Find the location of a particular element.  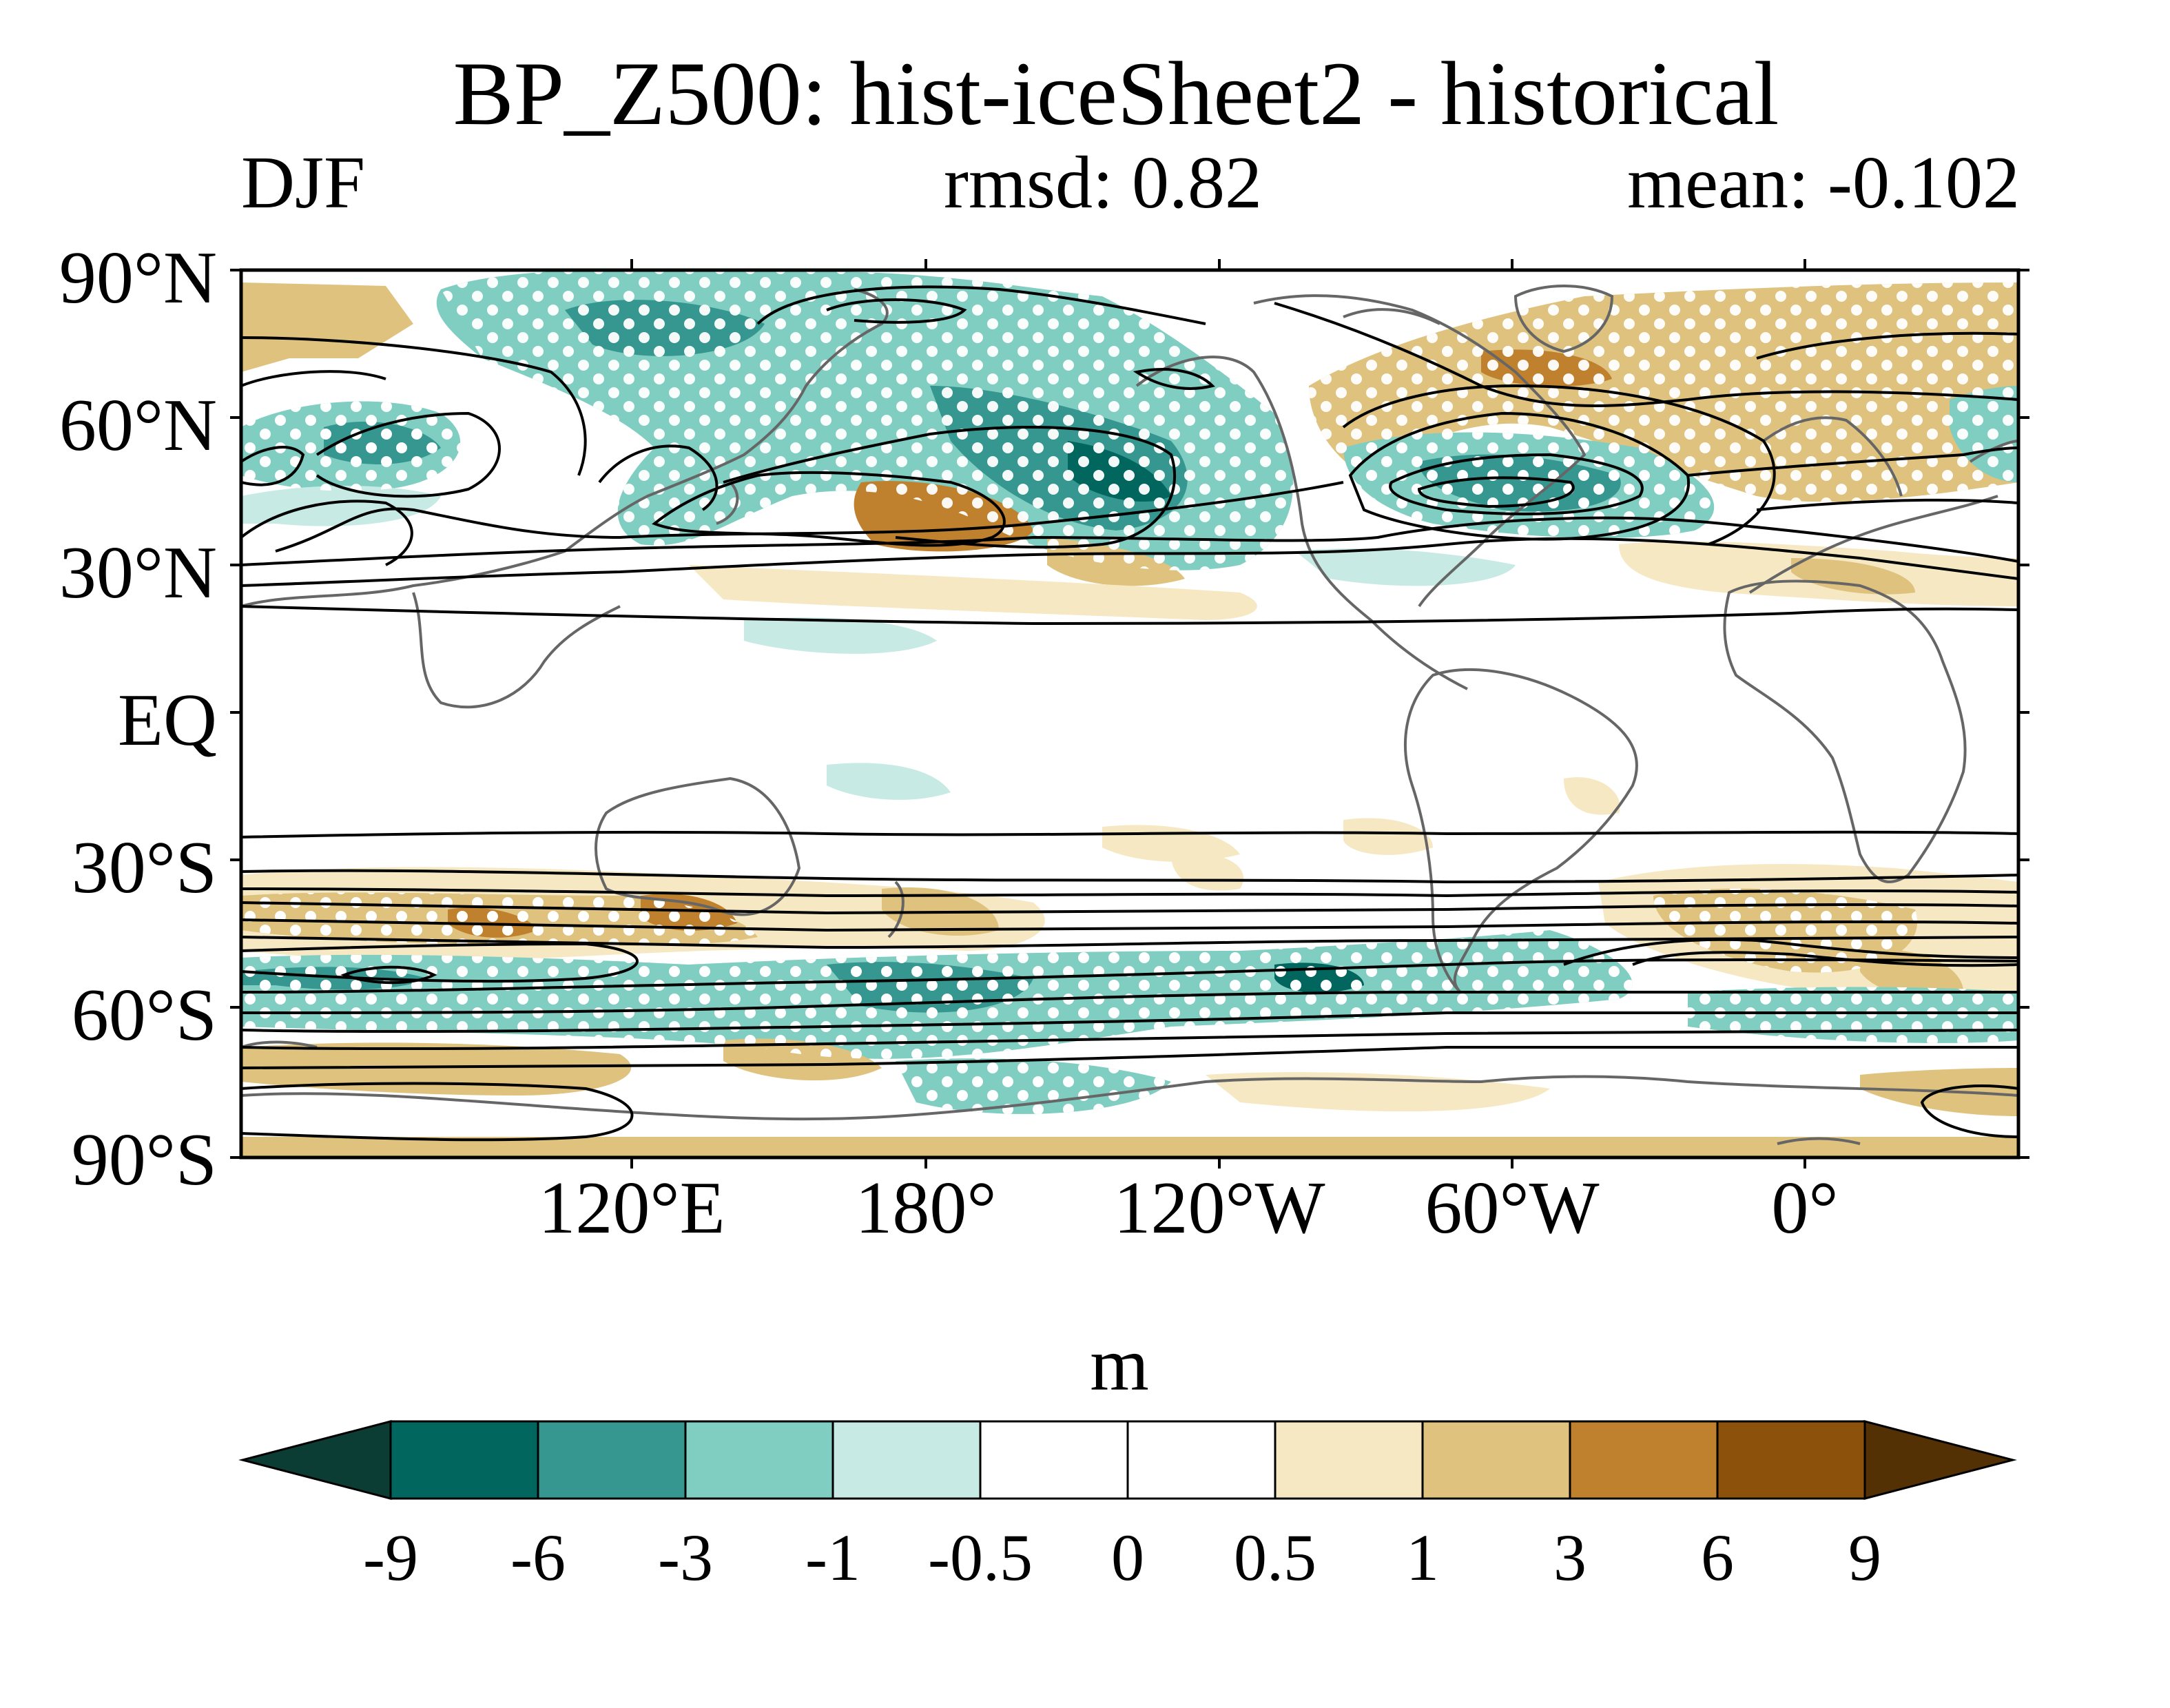

lat-label-60n: 60°N is located at coordinates (138, 425).